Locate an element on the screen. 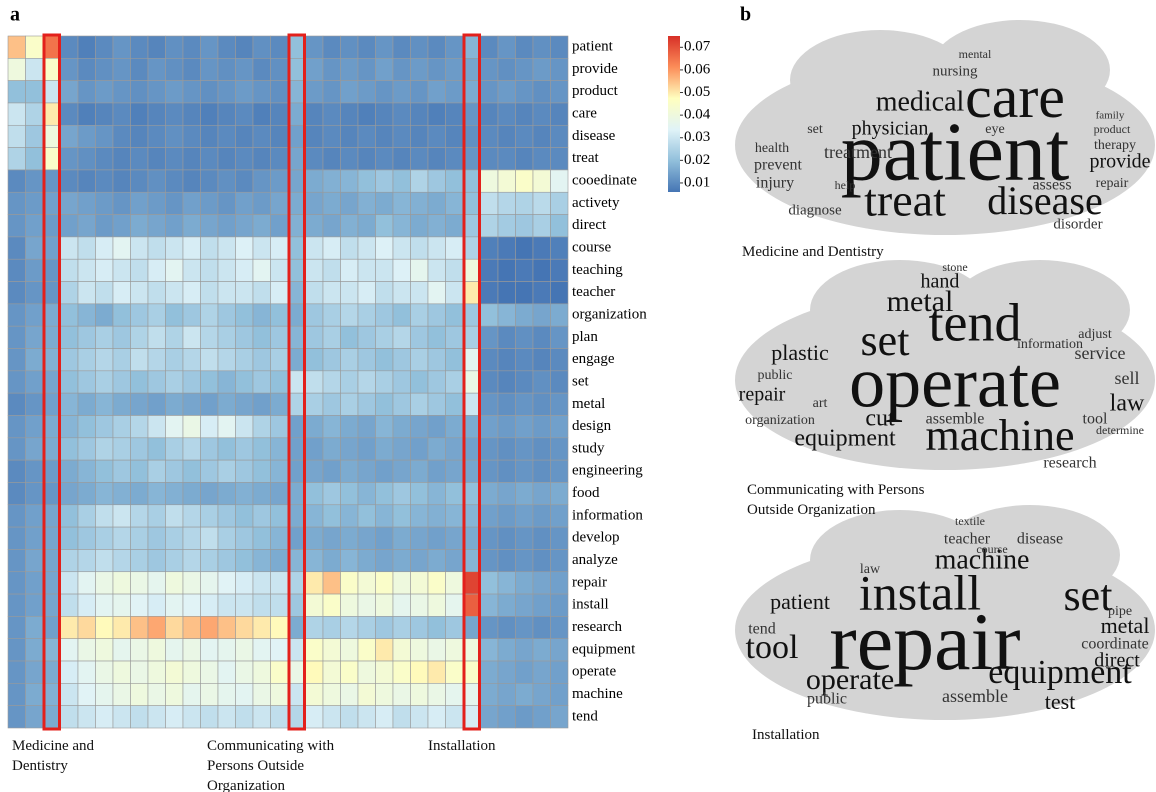 The height and width of the screenshot is (792, 1156). cloud-word: machine is located at coordinates (999, 435).